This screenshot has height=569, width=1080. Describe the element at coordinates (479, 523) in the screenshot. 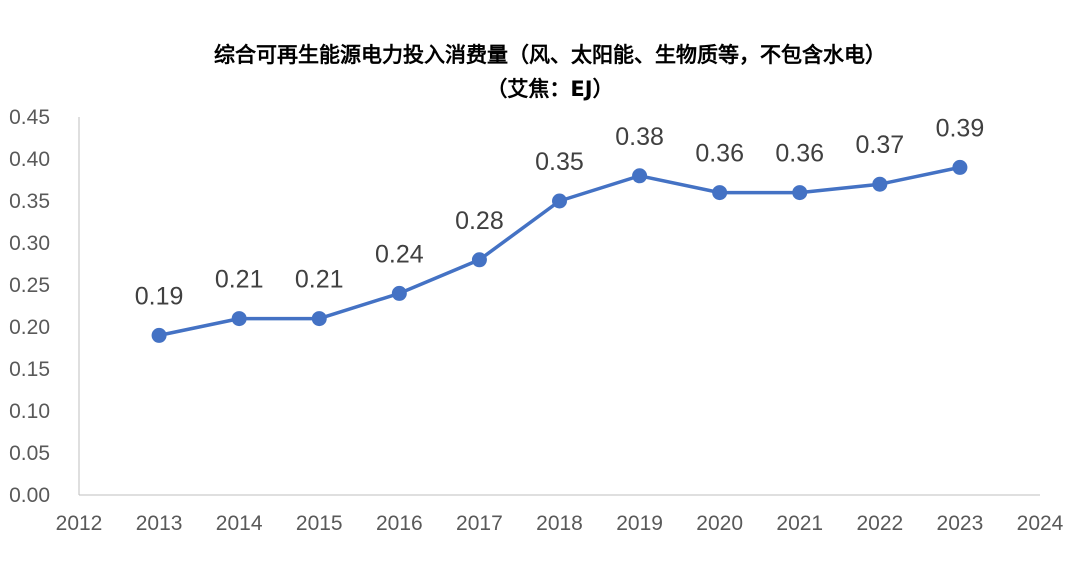

I see `x-tick-label: 2017` at that location.